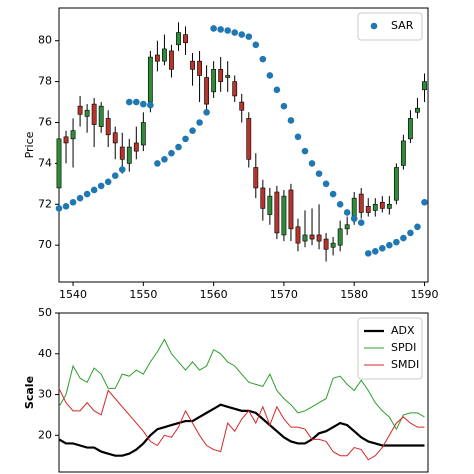 This screenshot has height=474, width=474. Describe the element at coordinates (354, 294) in the screenshot. I see `x-tick-label: 1580` at that location.